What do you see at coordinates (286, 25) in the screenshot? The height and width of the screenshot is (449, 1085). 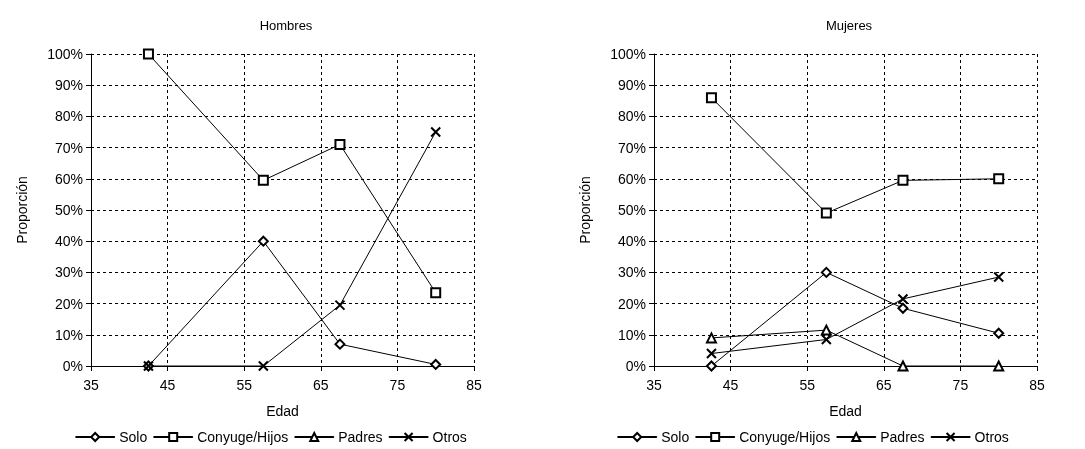 I see `chart-title: Hombres` at bounding box center [286, 25].